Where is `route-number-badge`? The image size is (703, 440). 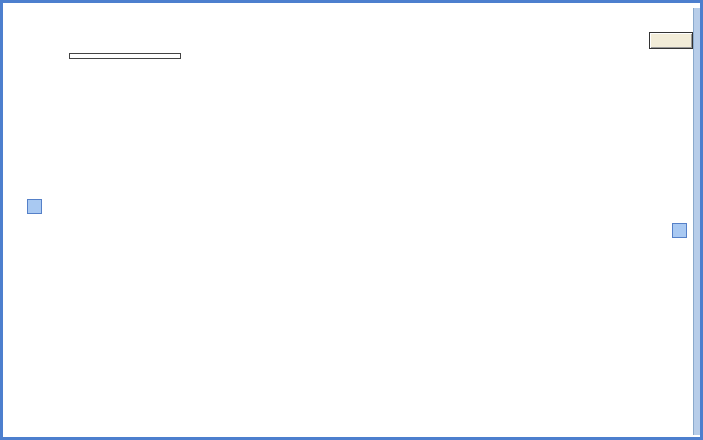
route-number-badge is located at coordinates (671, 40).